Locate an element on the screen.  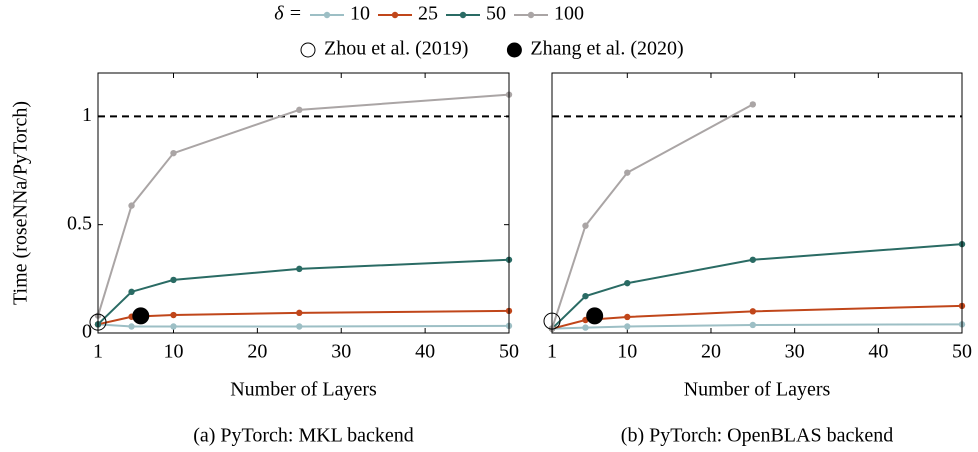
caption: (a) PyTorch: MKL backend is located at coordinates (303, 436).